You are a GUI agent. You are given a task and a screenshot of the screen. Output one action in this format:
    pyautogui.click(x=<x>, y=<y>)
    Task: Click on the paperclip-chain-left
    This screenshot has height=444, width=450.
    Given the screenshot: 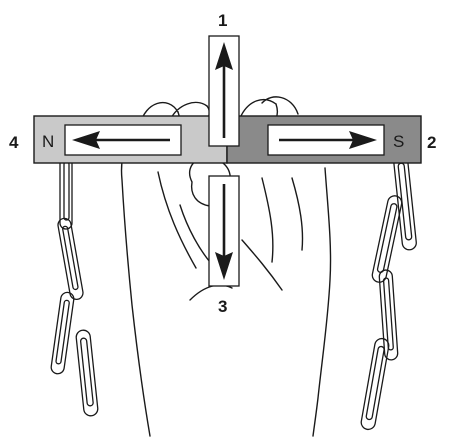 What is the action you would take?
    pyautogui.click(x=74, y=285)
    